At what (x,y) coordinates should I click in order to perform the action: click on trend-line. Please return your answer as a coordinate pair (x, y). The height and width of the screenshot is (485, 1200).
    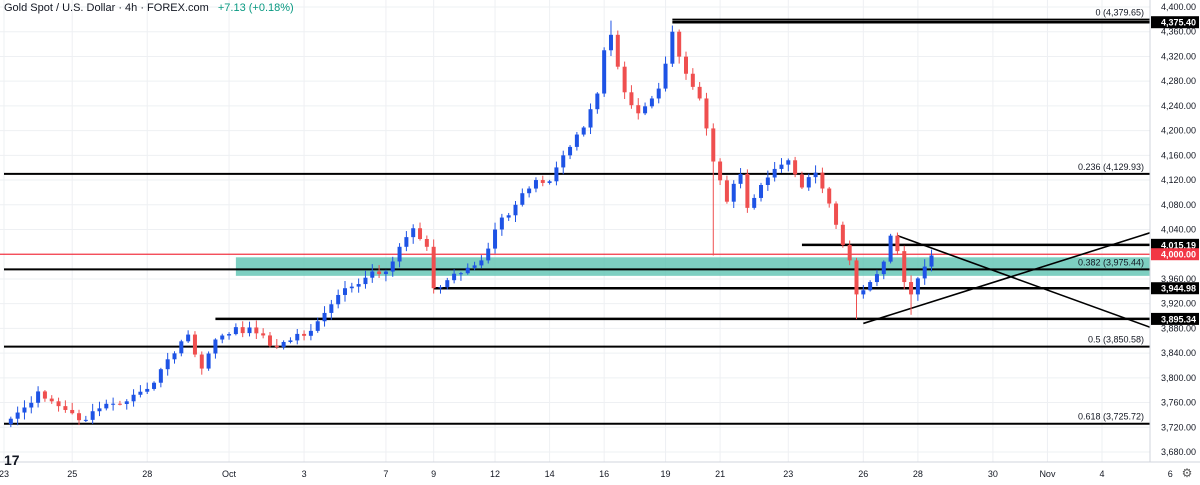
    Looking at the image, I should click on (1034, 285).